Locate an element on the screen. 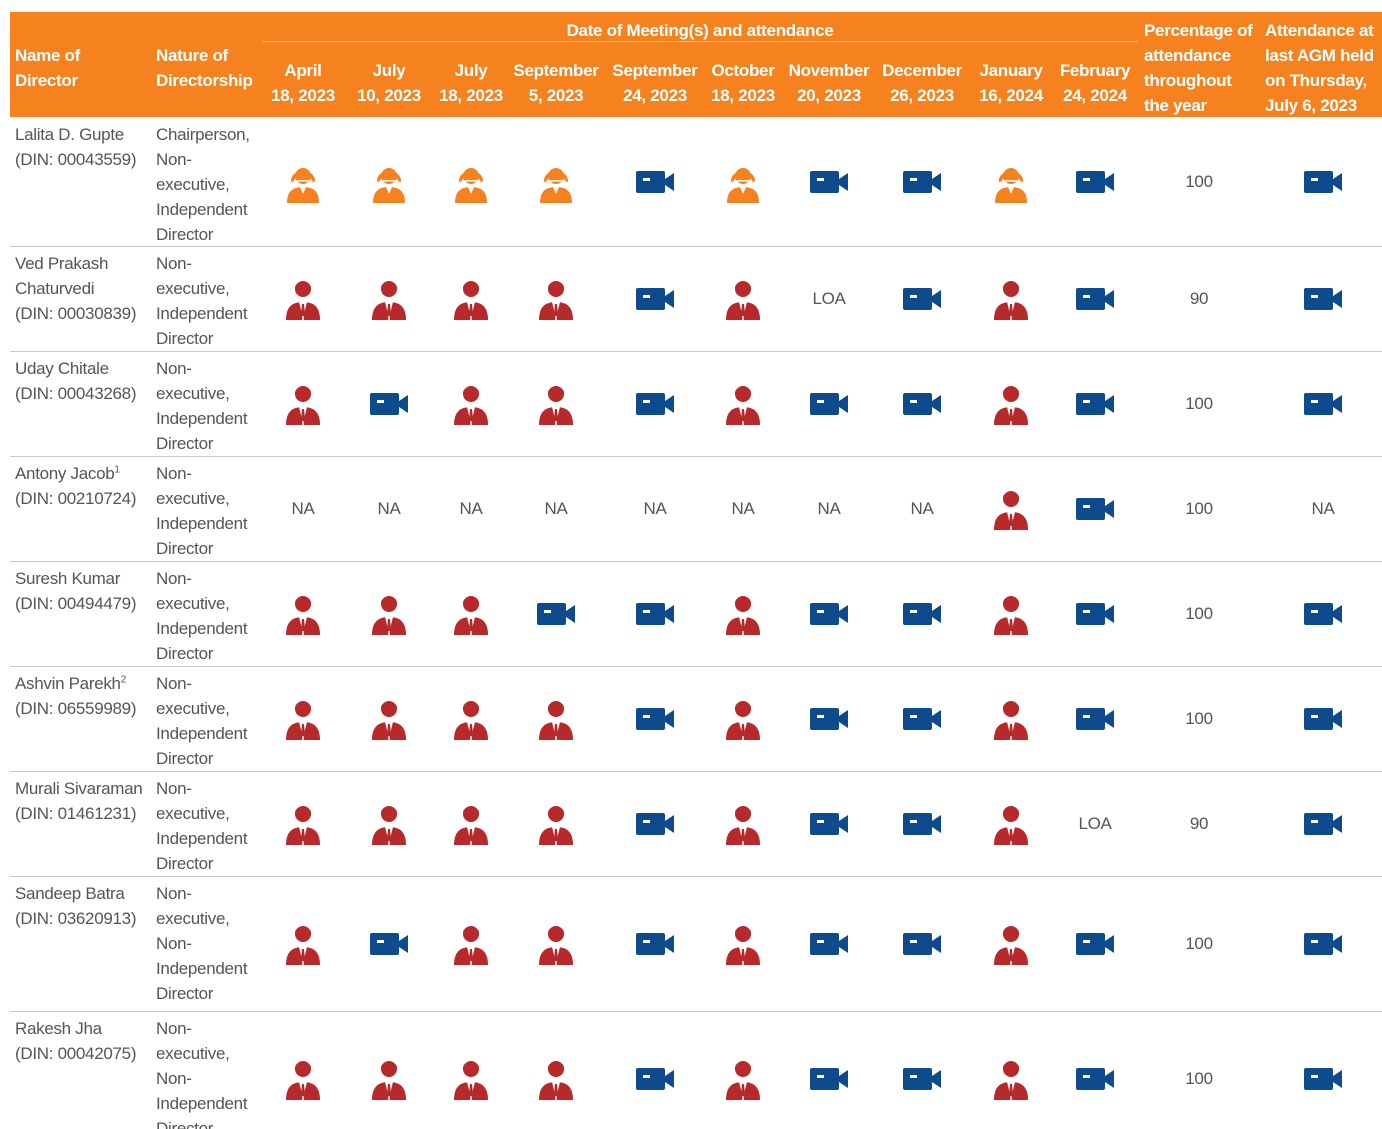 Image resolution: width=1382 pixels, height=1129 pixels. meeting-header: November 20, 2023 is located at coordinates (829, 83).